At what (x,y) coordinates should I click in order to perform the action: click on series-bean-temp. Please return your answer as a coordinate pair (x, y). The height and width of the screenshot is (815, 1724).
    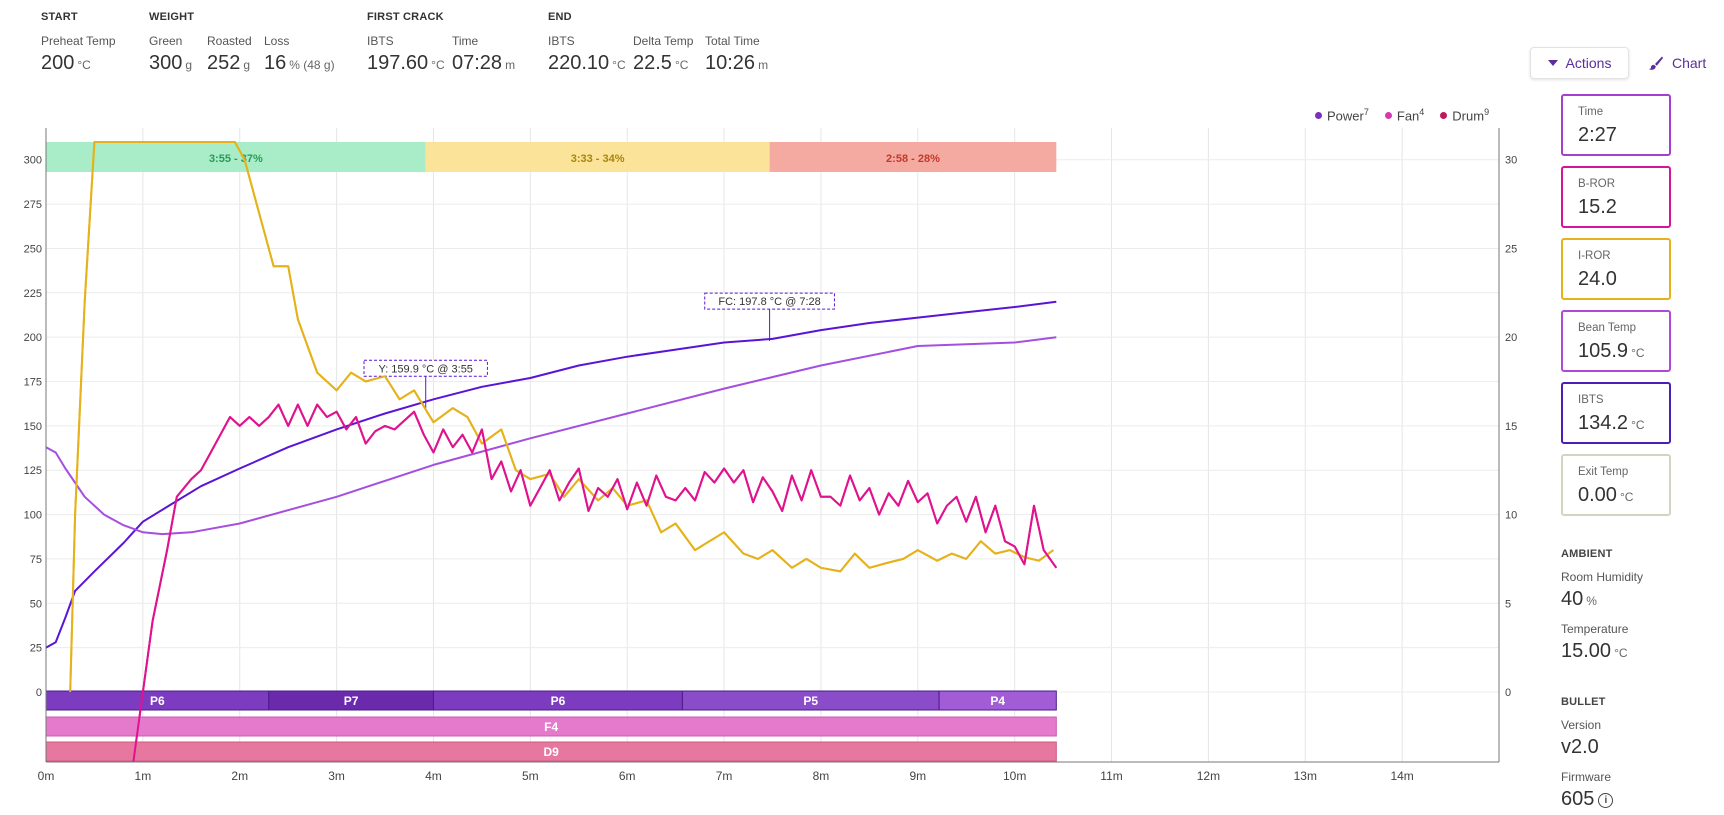
    Looking at the image, I should click on (551, 436).